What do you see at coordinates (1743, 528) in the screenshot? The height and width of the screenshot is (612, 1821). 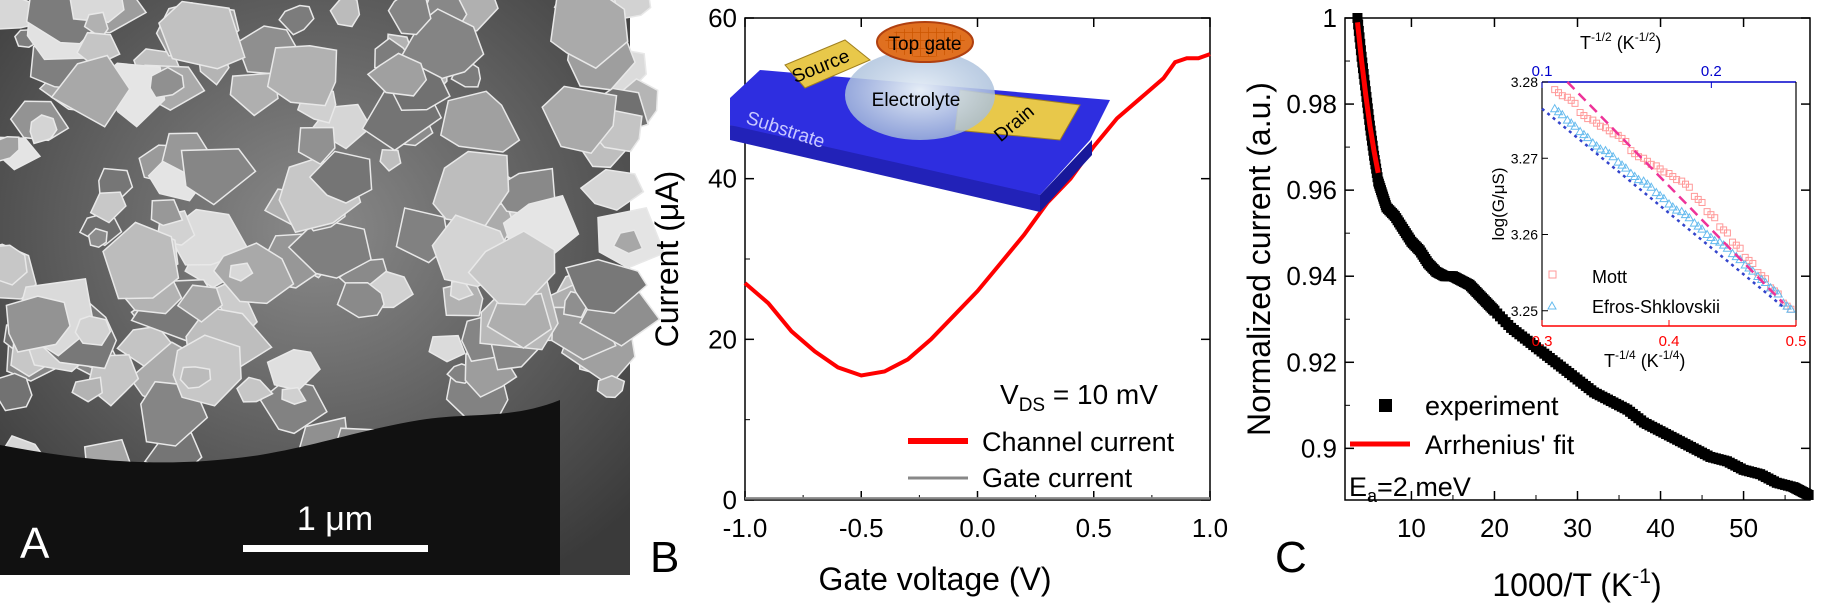 I see `c-xtick-label: 50` at bounding box center [1743, 528].